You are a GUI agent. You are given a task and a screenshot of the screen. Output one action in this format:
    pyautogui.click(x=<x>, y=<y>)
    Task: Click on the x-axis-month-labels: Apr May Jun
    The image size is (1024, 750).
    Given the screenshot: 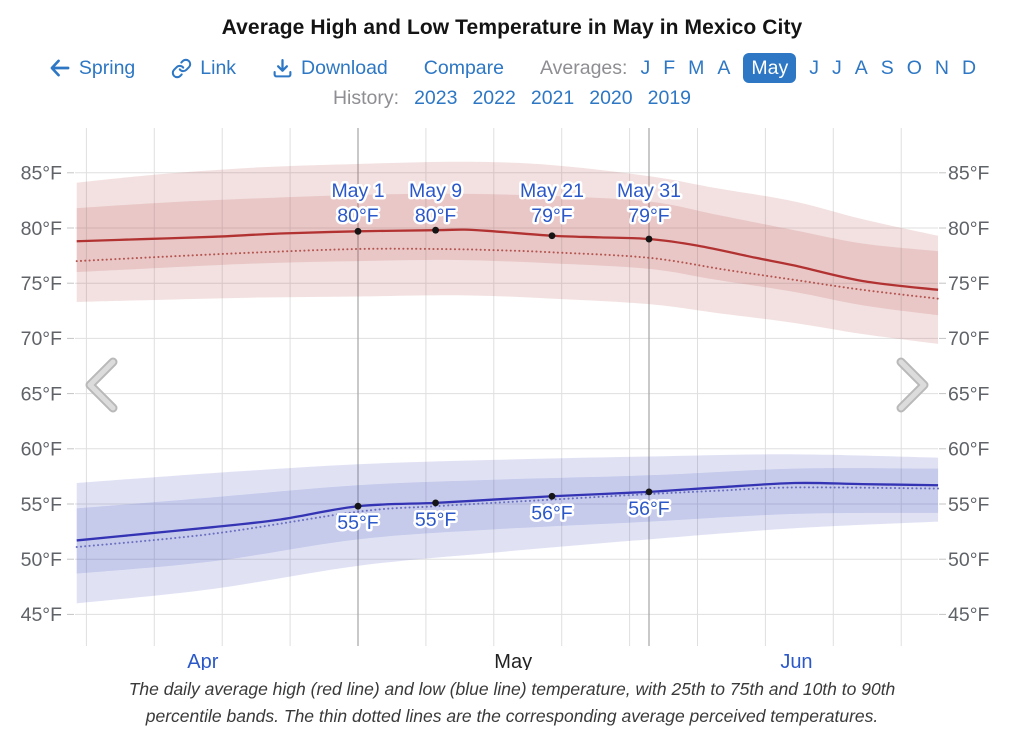 What is the action you would take?
    pyautogui.click(x=499, y=662)
    